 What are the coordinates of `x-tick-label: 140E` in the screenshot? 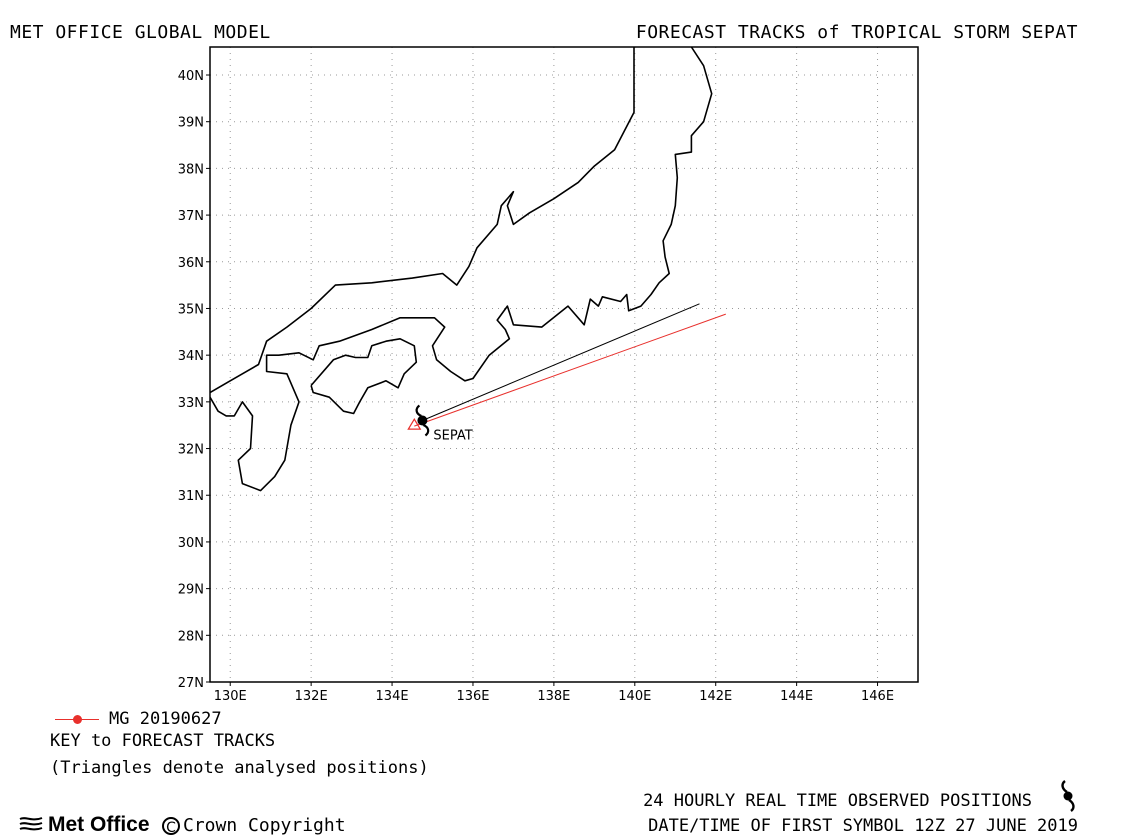 It's located at (634, 696).